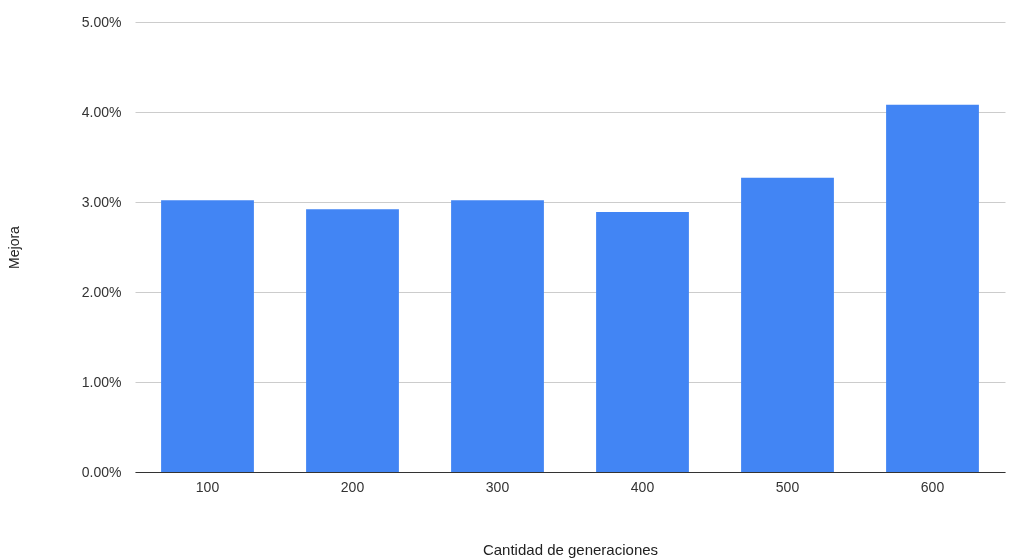  Describe the element at coordinates (352, 486) in the screenshot. I see `x-tick-label: 200` at that location.